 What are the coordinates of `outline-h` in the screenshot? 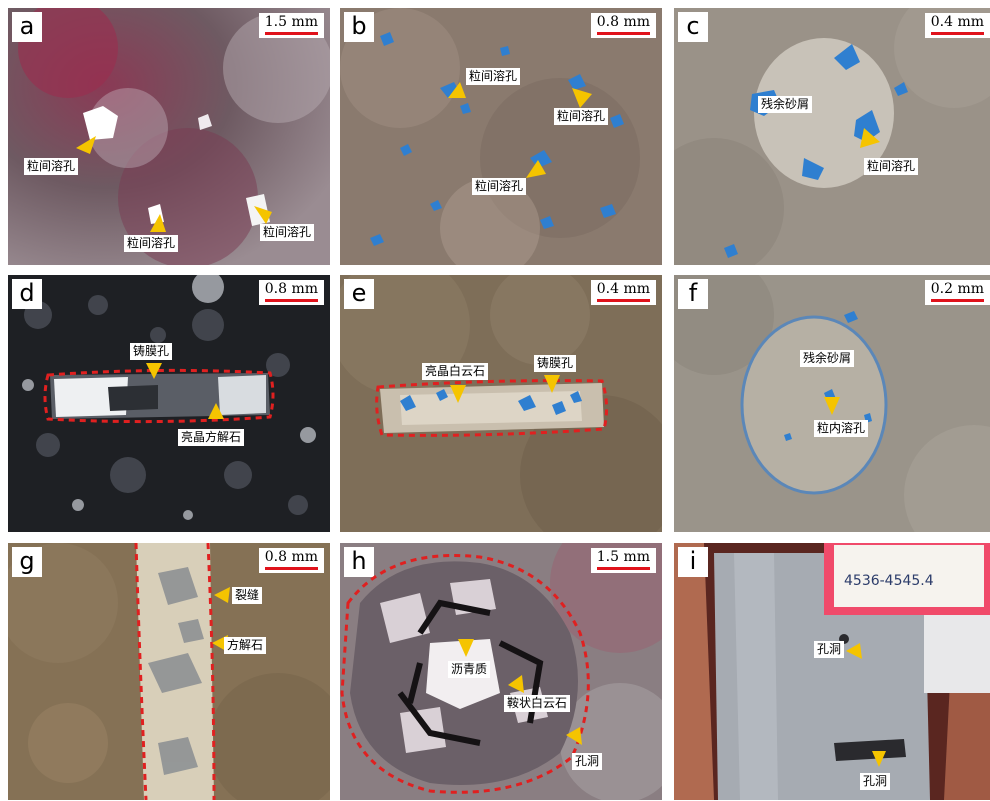 It's located at (465, 673).